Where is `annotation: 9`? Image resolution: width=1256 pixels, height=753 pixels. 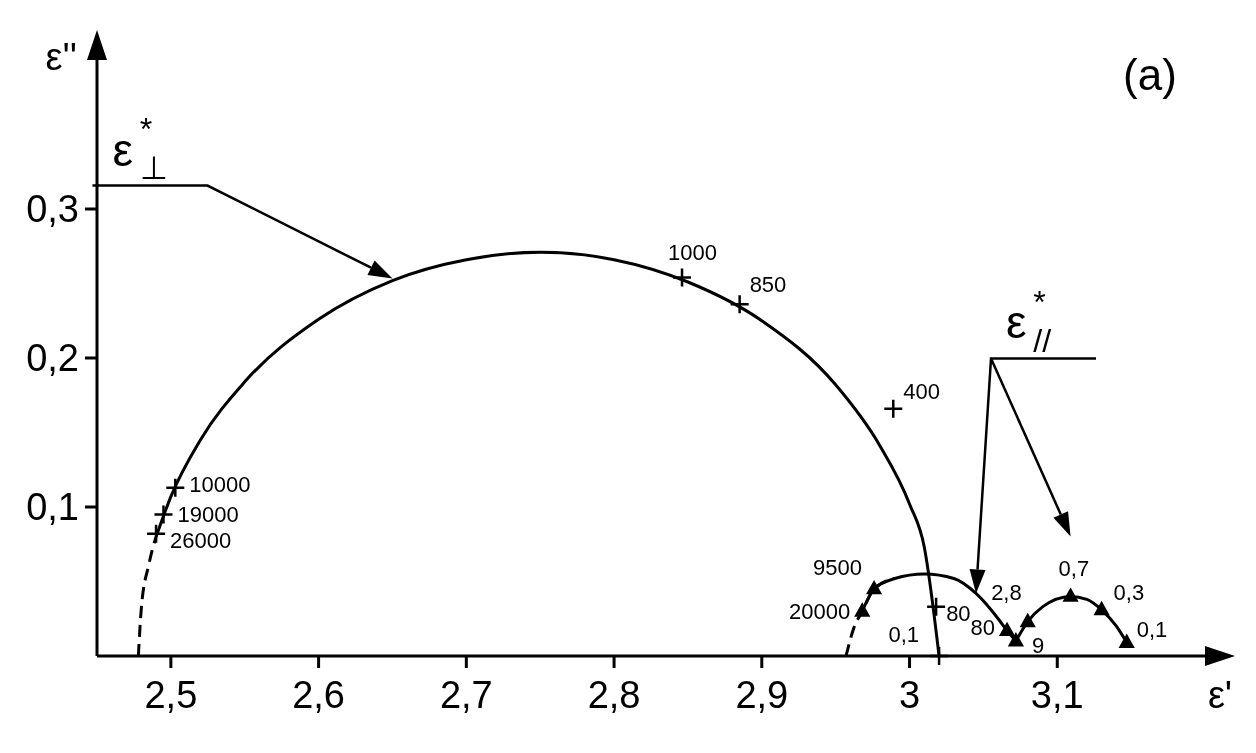
annotation: 9 is located at coordinates (1038, 646).